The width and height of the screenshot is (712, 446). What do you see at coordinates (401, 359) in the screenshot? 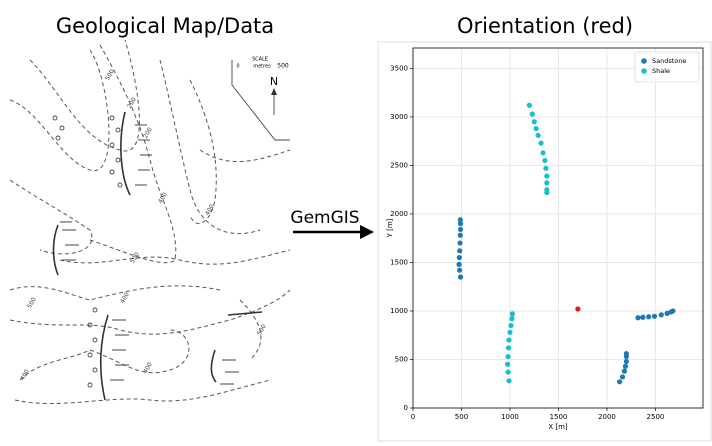
I see `y-tick-label: 500` at bounding box center [401, 359].